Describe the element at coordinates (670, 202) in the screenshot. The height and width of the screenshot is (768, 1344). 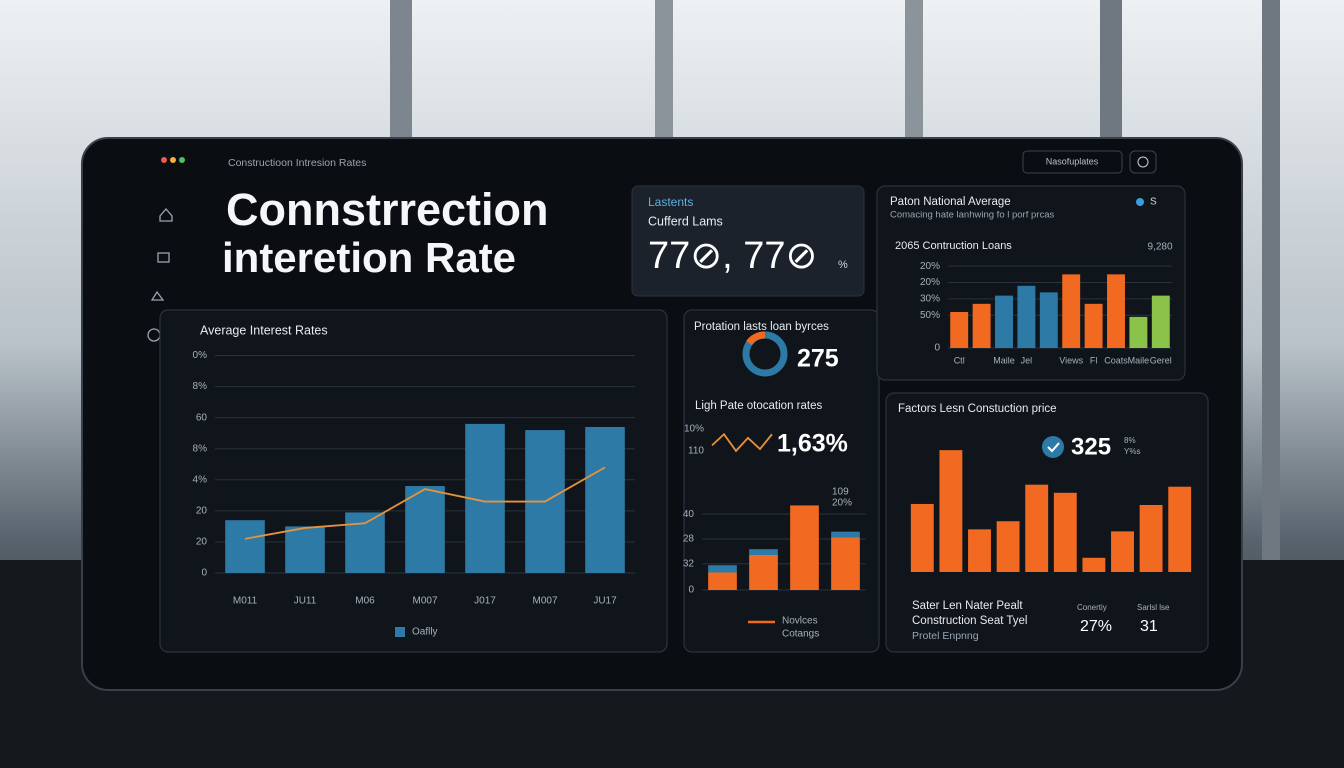
I see `kpi-label: Lastents` at that location.